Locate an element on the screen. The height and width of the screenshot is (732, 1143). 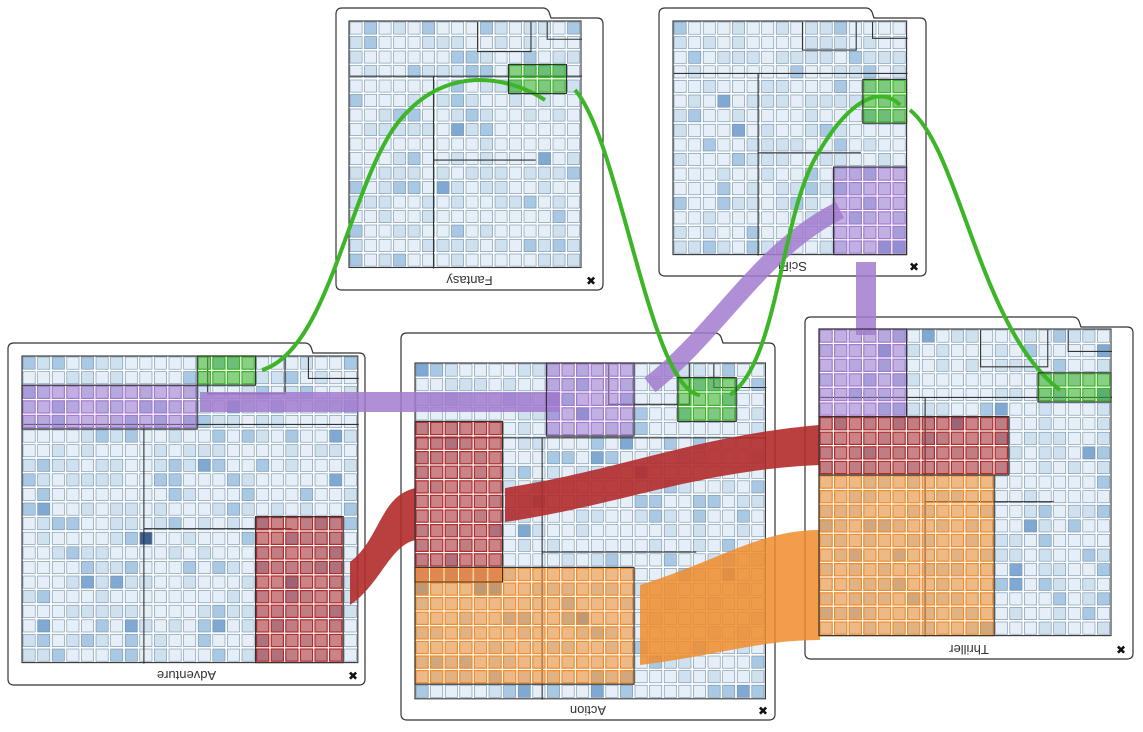
selection-purple-scifi is located at coordinates (870, 211).